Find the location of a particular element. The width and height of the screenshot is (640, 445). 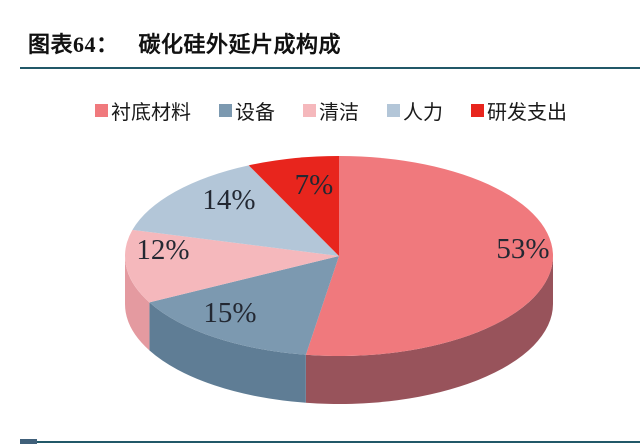

legend-item-labor: 人力 is located at coordinates (415, 110).